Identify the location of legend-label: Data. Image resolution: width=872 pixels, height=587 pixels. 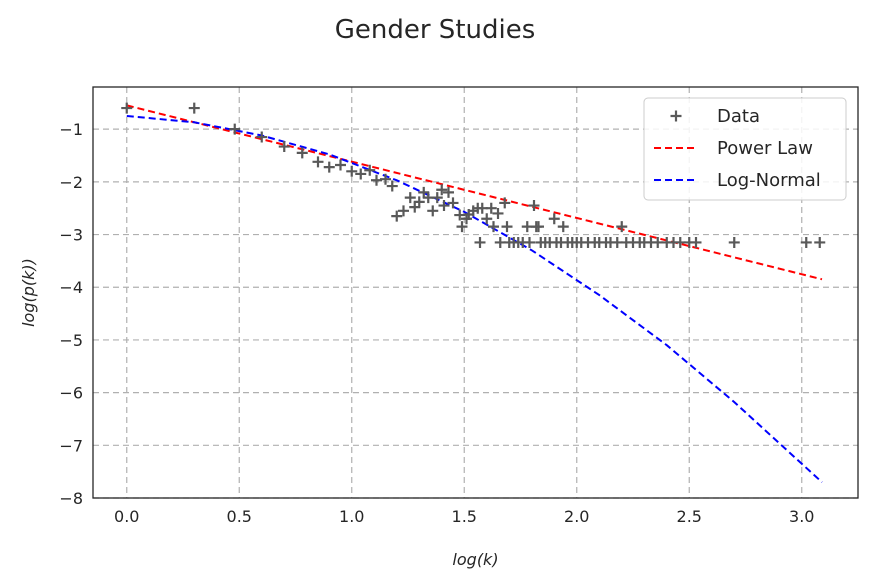
(738, 116).